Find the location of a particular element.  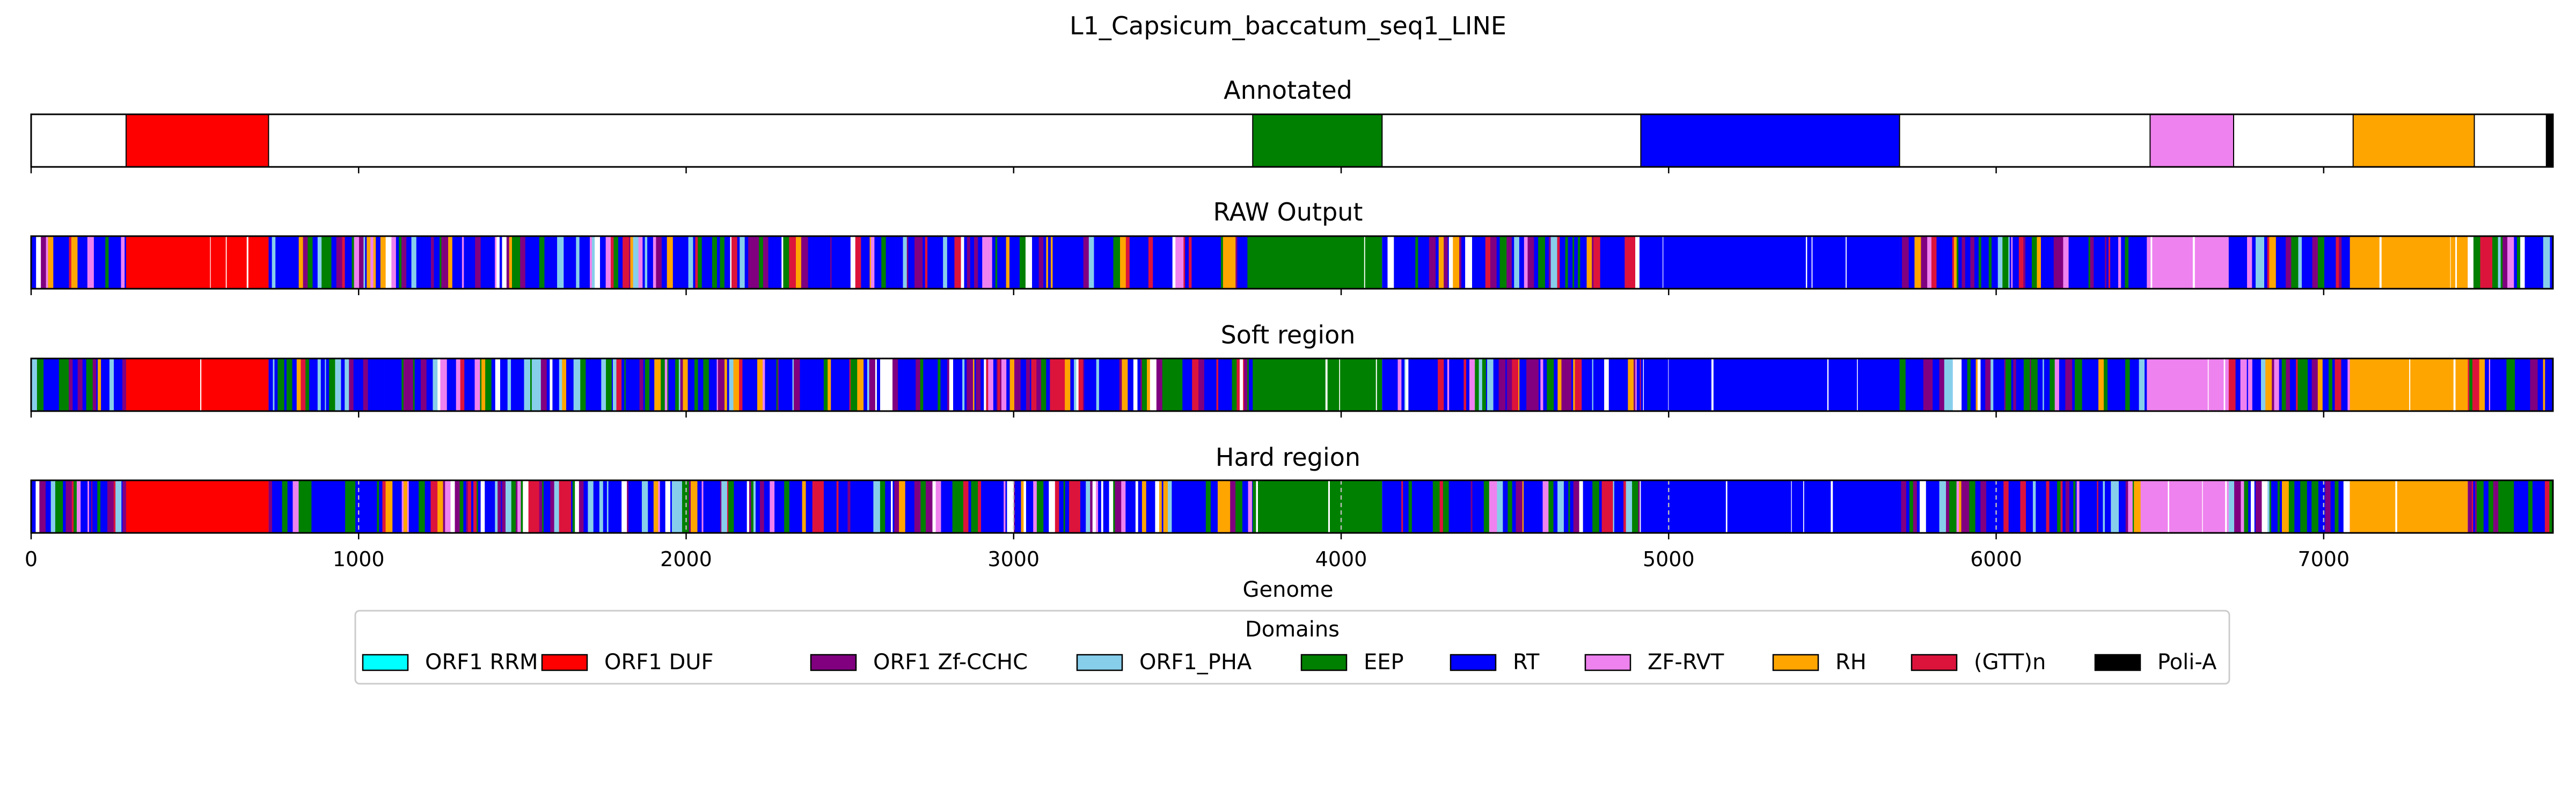

hard-region-frame is located at coordinates (1292, 506).